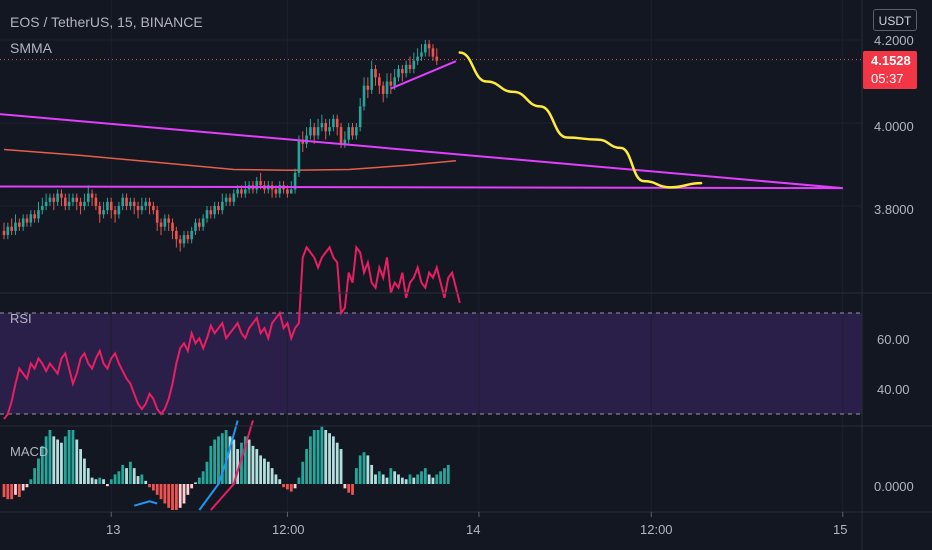  I want to click on time-tick-label: 14, so click(473, 529).